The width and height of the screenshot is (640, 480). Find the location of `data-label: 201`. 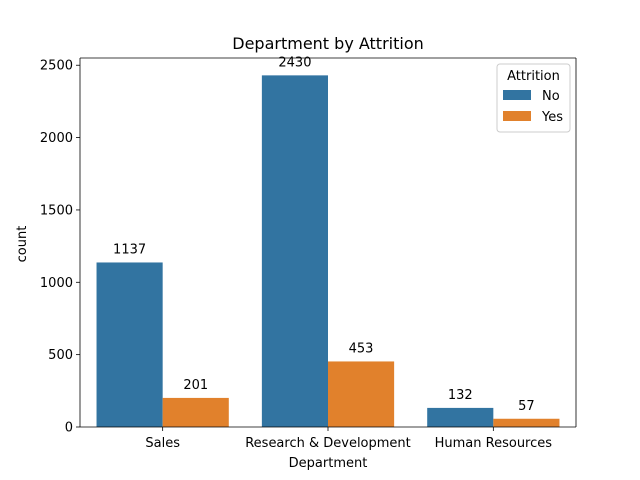

data-label: 201 is located at coordinates (195, 385).